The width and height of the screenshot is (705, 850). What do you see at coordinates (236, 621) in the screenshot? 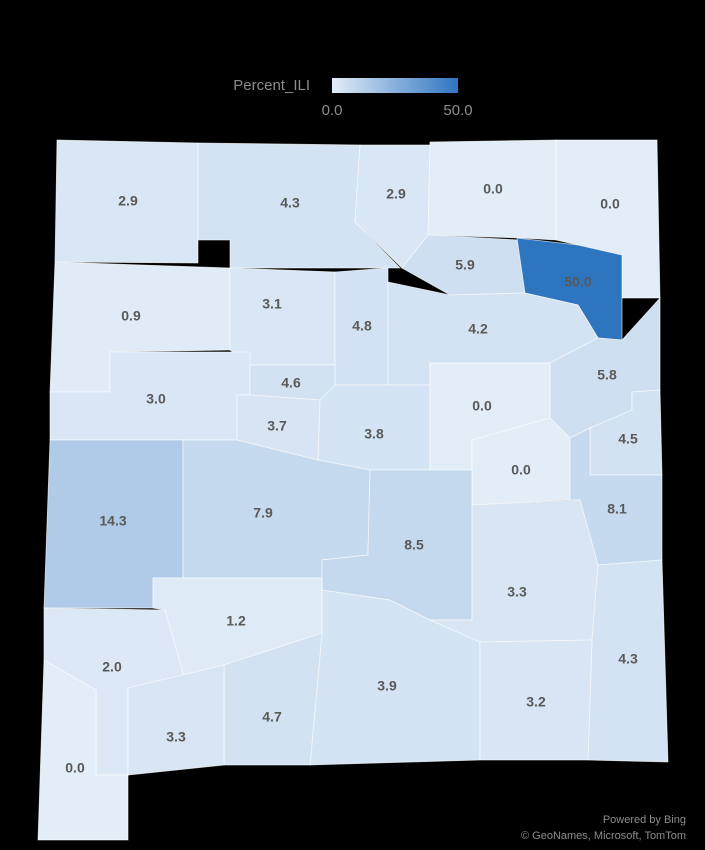
I see `region-label: 1.2` at bounding box center [236, 621].